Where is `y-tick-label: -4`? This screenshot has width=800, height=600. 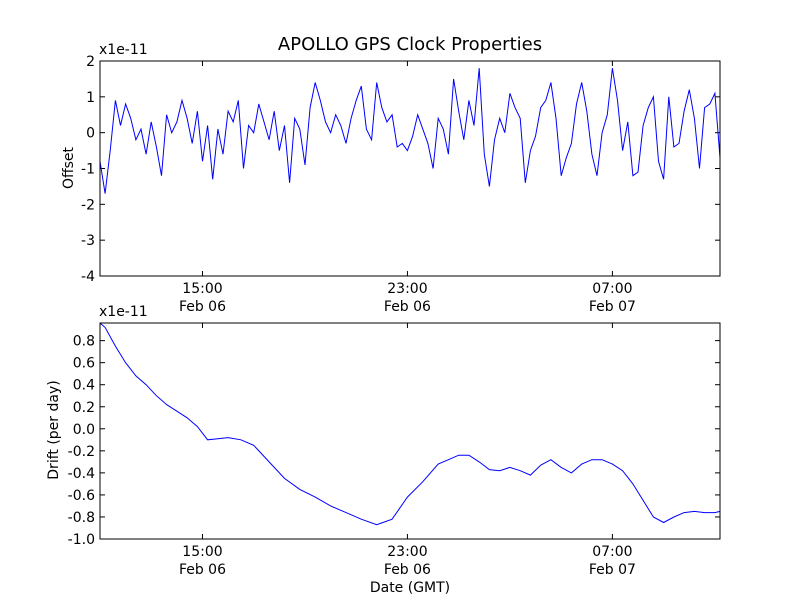
y-tick-label: -4 is located at coordinates (88, 277).